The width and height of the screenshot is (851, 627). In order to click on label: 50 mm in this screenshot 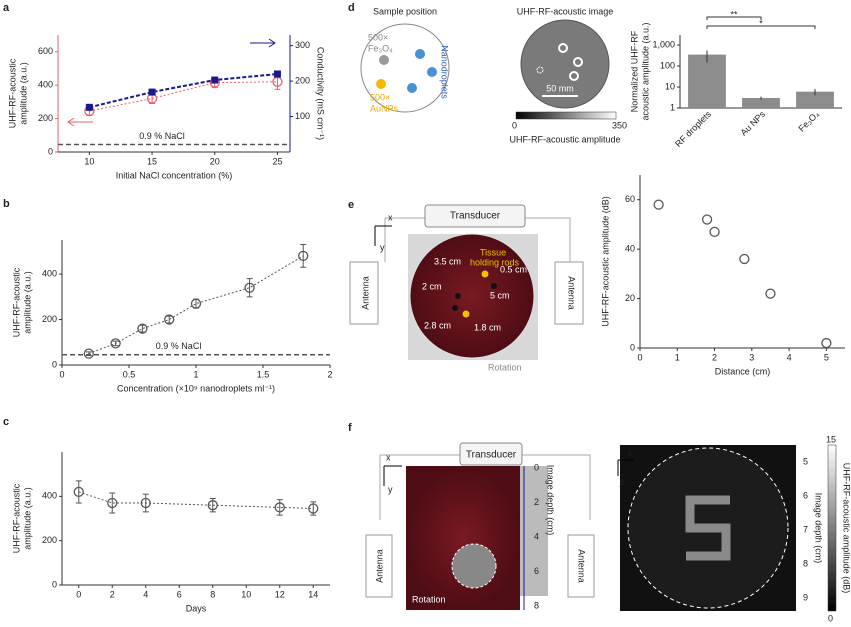, I will do `click(560, 88)`.